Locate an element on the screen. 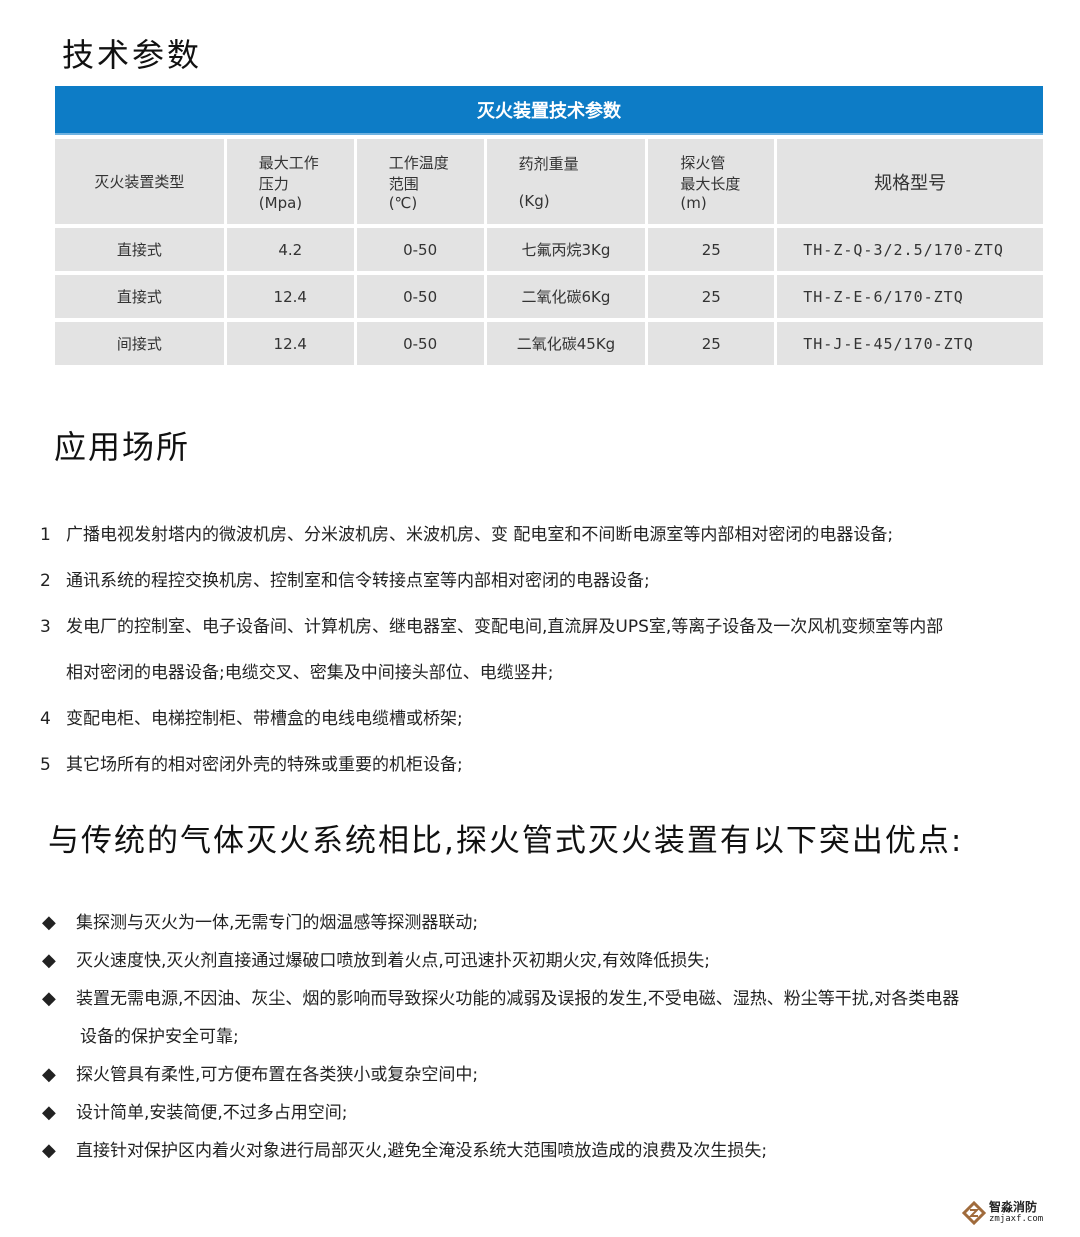 This screenshot has height=1237, width=1080. application-item: 5 其它场所有的相对密闭外壳的特殊或重要的机柜设备; is located at coordinates (251, 762).